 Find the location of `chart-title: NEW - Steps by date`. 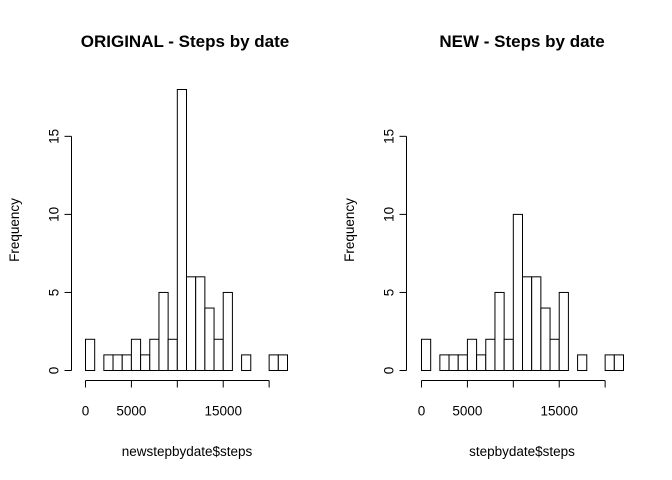

chart-title: NEW - Steps by date is located at coordinates (521, 41).